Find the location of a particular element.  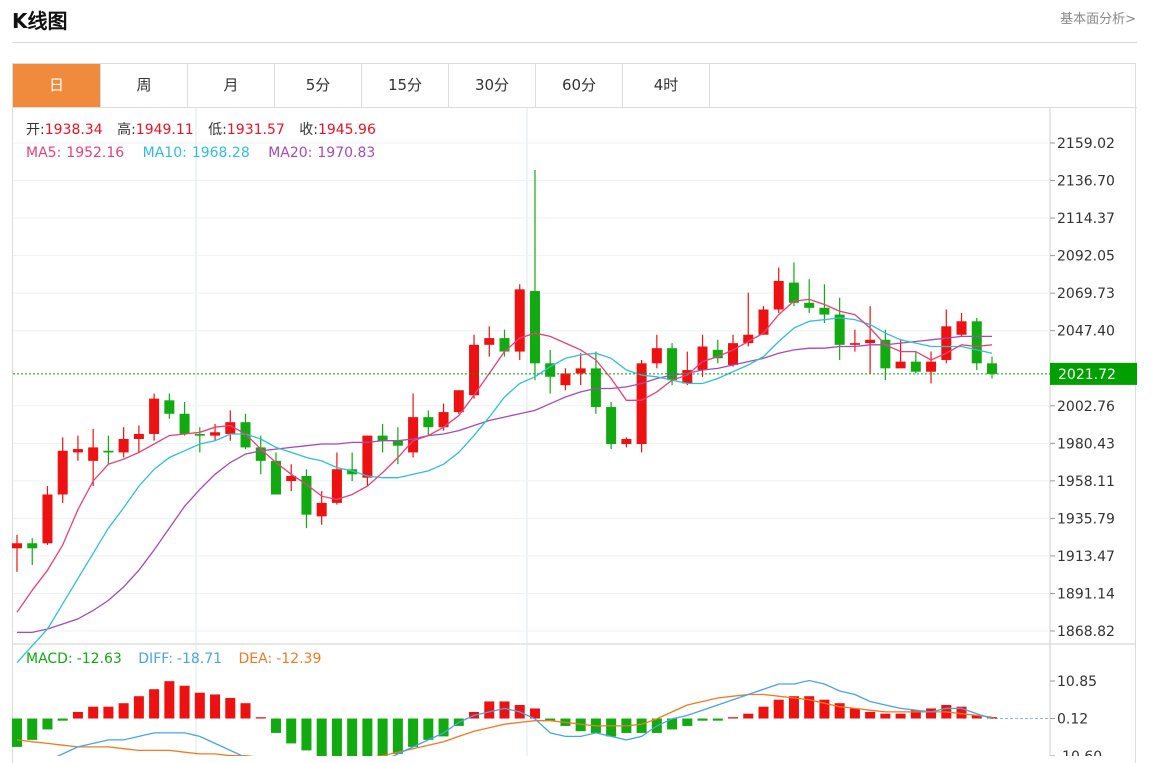

y-tick-label-0: 2159.02 is located at coordinates (1086, 144).